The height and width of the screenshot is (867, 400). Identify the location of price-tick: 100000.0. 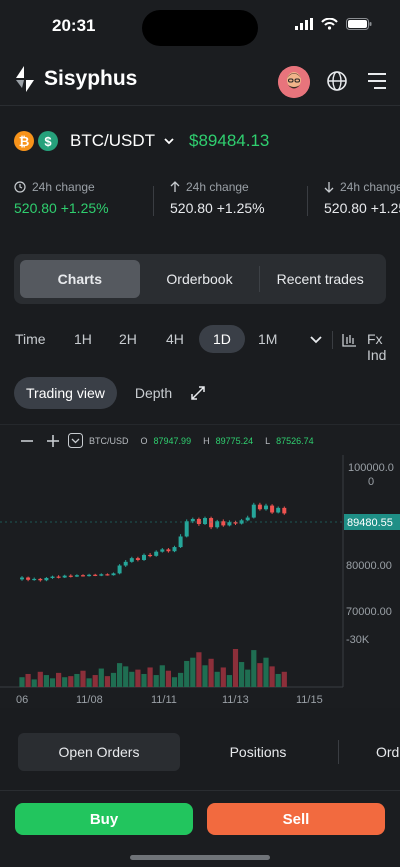
(371, 468).